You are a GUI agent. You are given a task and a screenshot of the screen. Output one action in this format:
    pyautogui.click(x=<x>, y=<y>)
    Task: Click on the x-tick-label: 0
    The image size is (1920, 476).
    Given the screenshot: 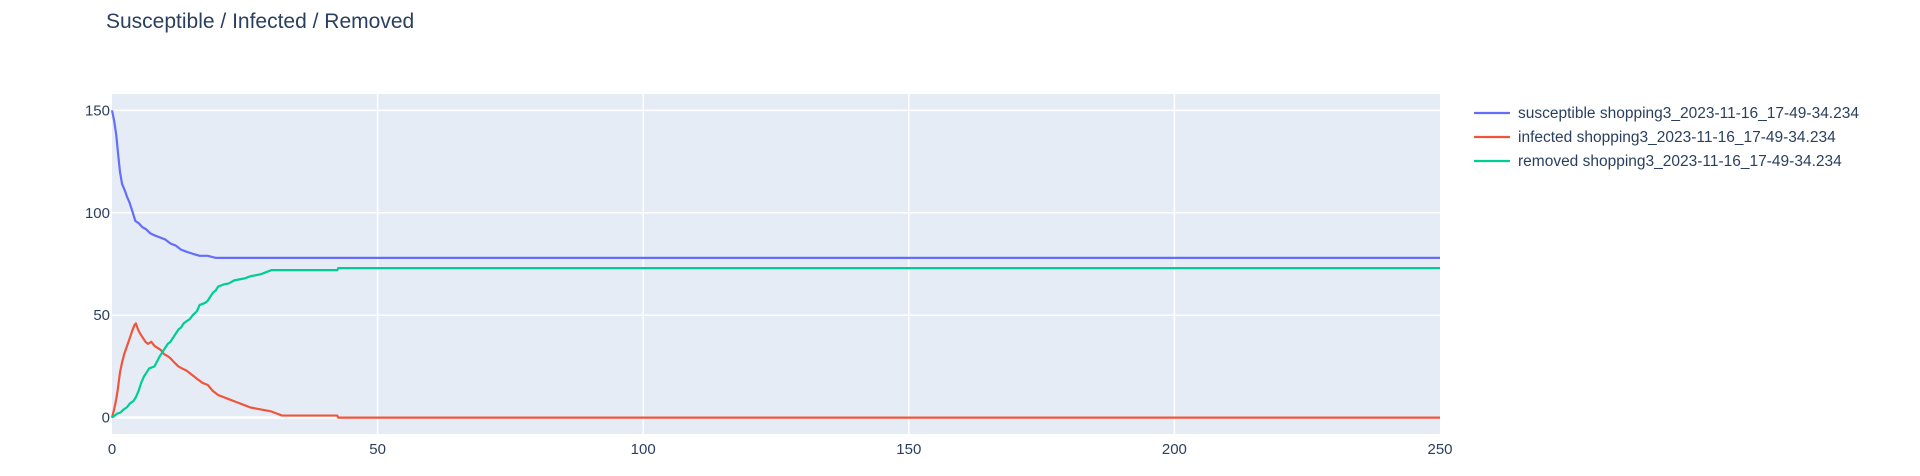 What is the action you would take?
    pyautogui.click(x=112, y=449)
    